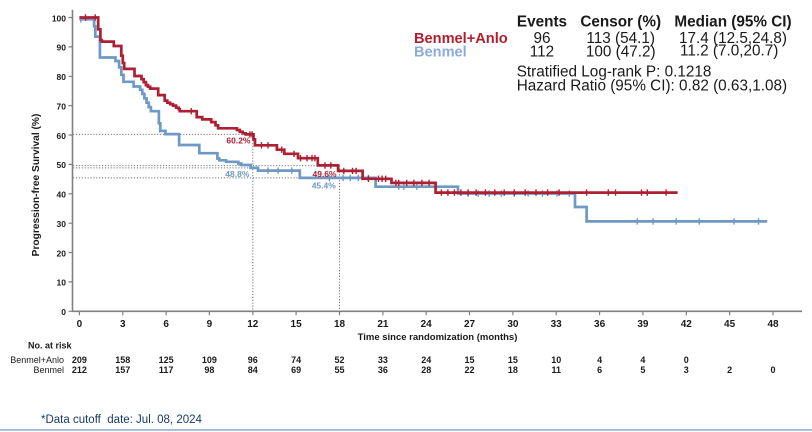 This screenshot has height=432, width=812. What do you see at coordinates (36, 185) in the screenshot?
I see `svg-text: Progression-free Survival (%)` at bounding box center [36, 185].